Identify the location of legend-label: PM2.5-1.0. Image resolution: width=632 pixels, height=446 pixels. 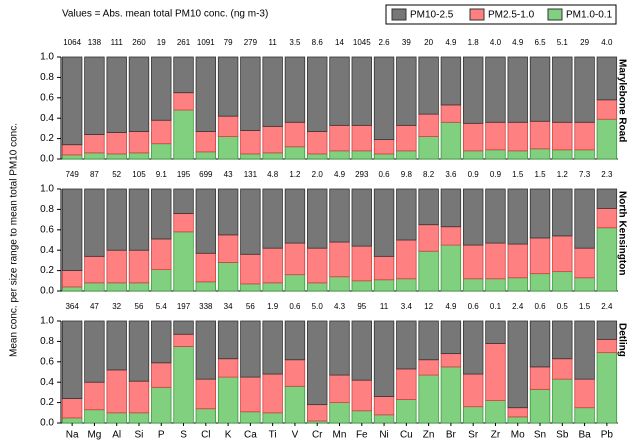
(511, 15).